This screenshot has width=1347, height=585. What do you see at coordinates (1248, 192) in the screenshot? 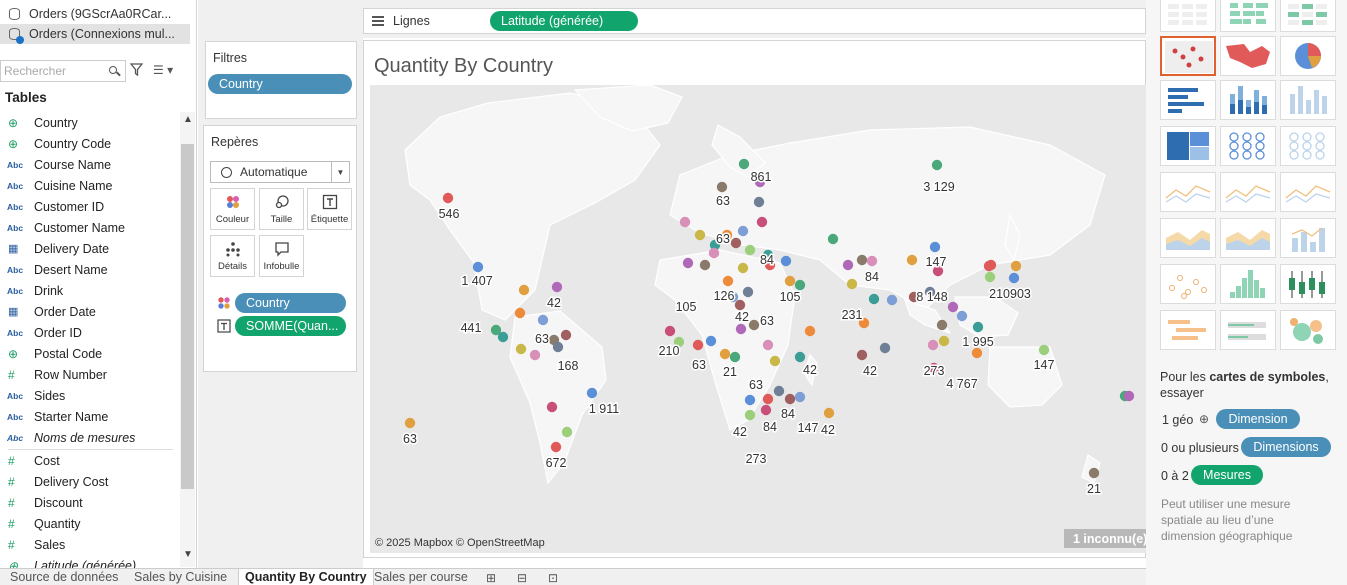
I see `chart-type-lines-discrete` at bounding box center [1248, 192].